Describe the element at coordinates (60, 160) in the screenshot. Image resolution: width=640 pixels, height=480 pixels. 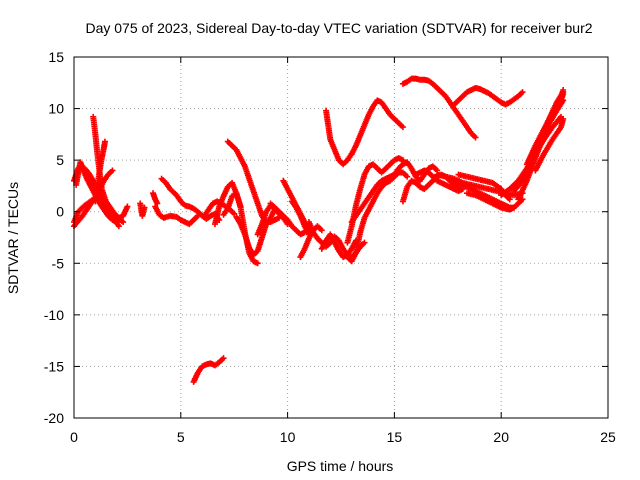
I see `y-tick-label: 5` at that location.